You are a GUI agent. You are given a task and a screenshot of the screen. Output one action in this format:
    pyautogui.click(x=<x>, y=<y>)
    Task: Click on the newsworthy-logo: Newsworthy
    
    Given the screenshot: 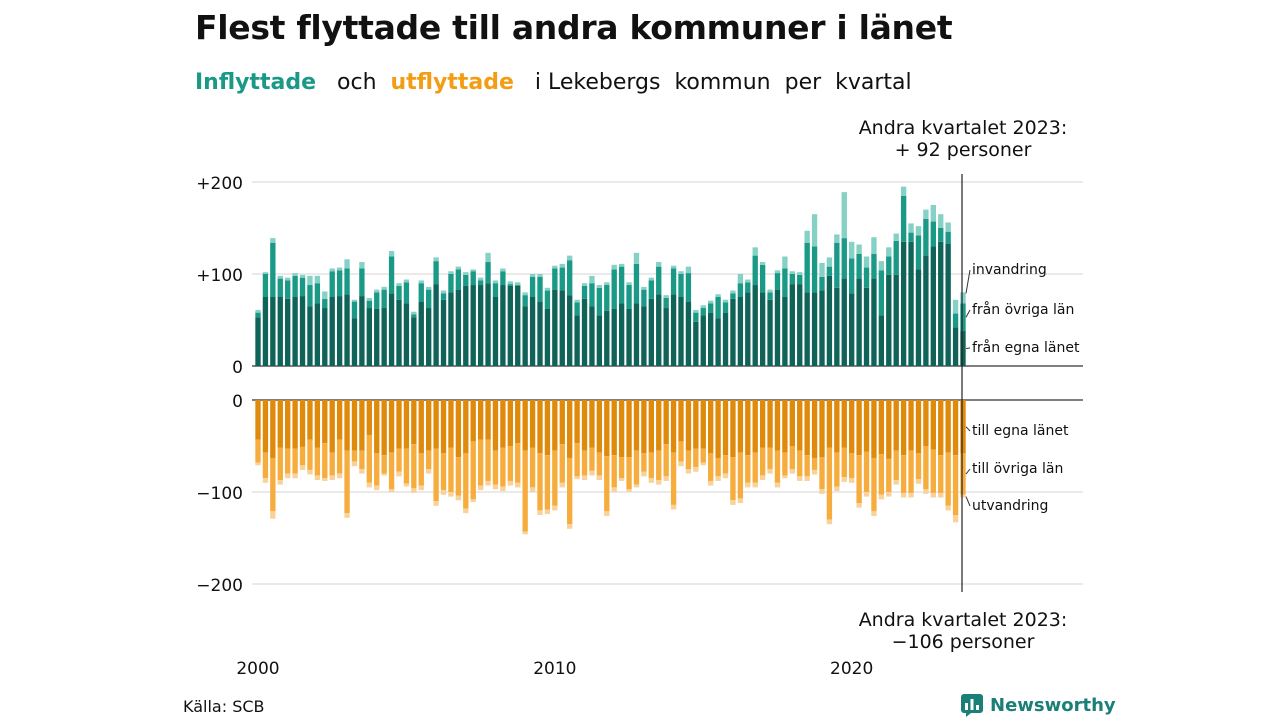 What is the action you would take?
    pyautogui.click(x=1038, y=705)
    